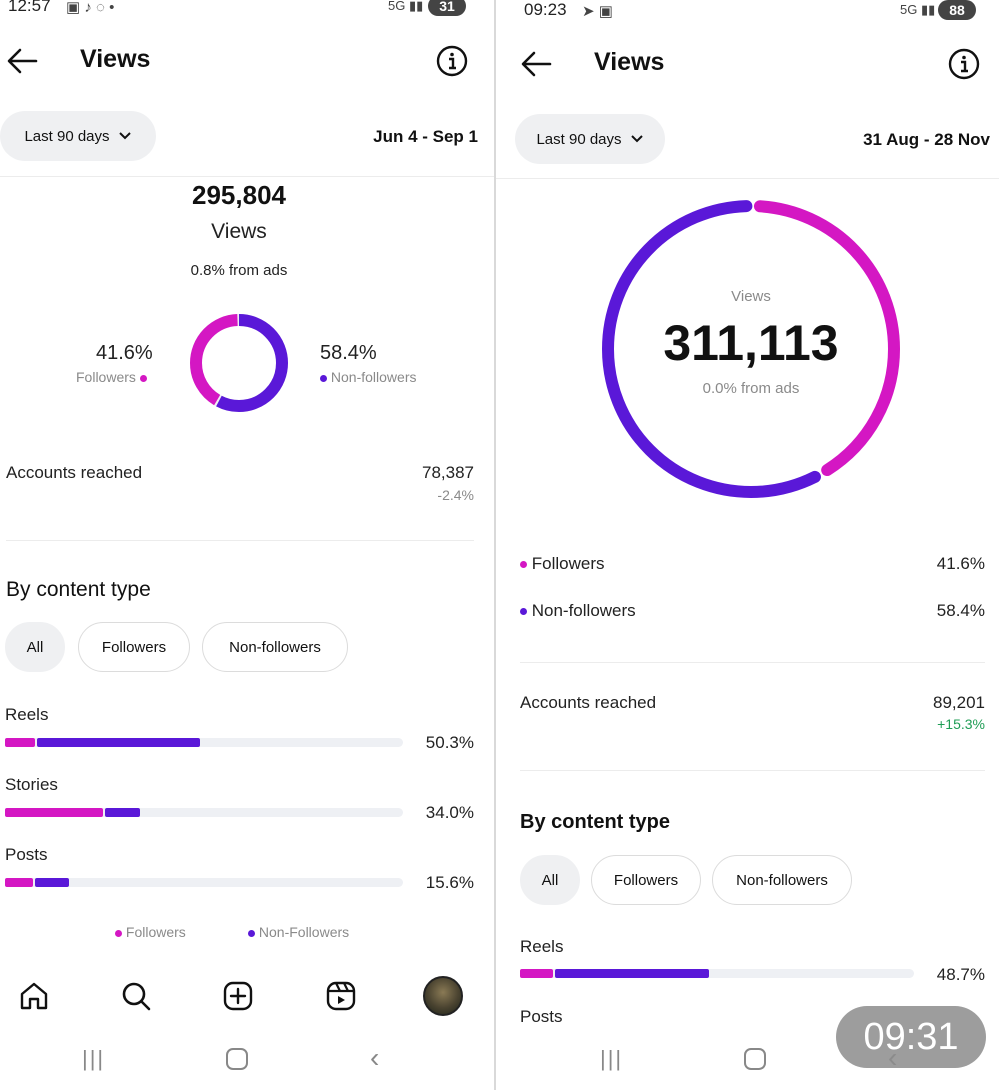  I want to click on by-content-type-heading: By content type, so click(78, 589).